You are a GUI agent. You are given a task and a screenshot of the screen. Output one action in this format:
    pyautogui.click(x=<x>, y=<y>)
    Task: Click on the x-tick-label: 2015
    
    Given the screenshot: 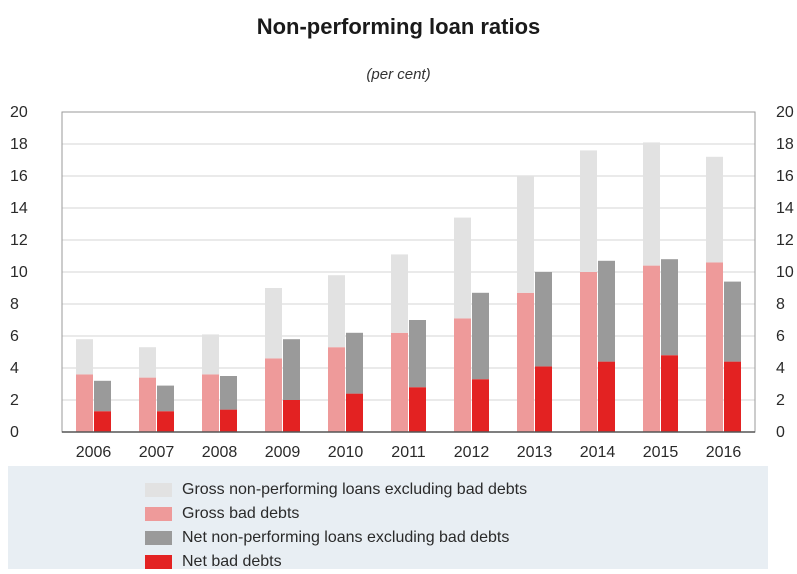 What is the action you would take?
    pyautogui.click(x=661, y=452)
    